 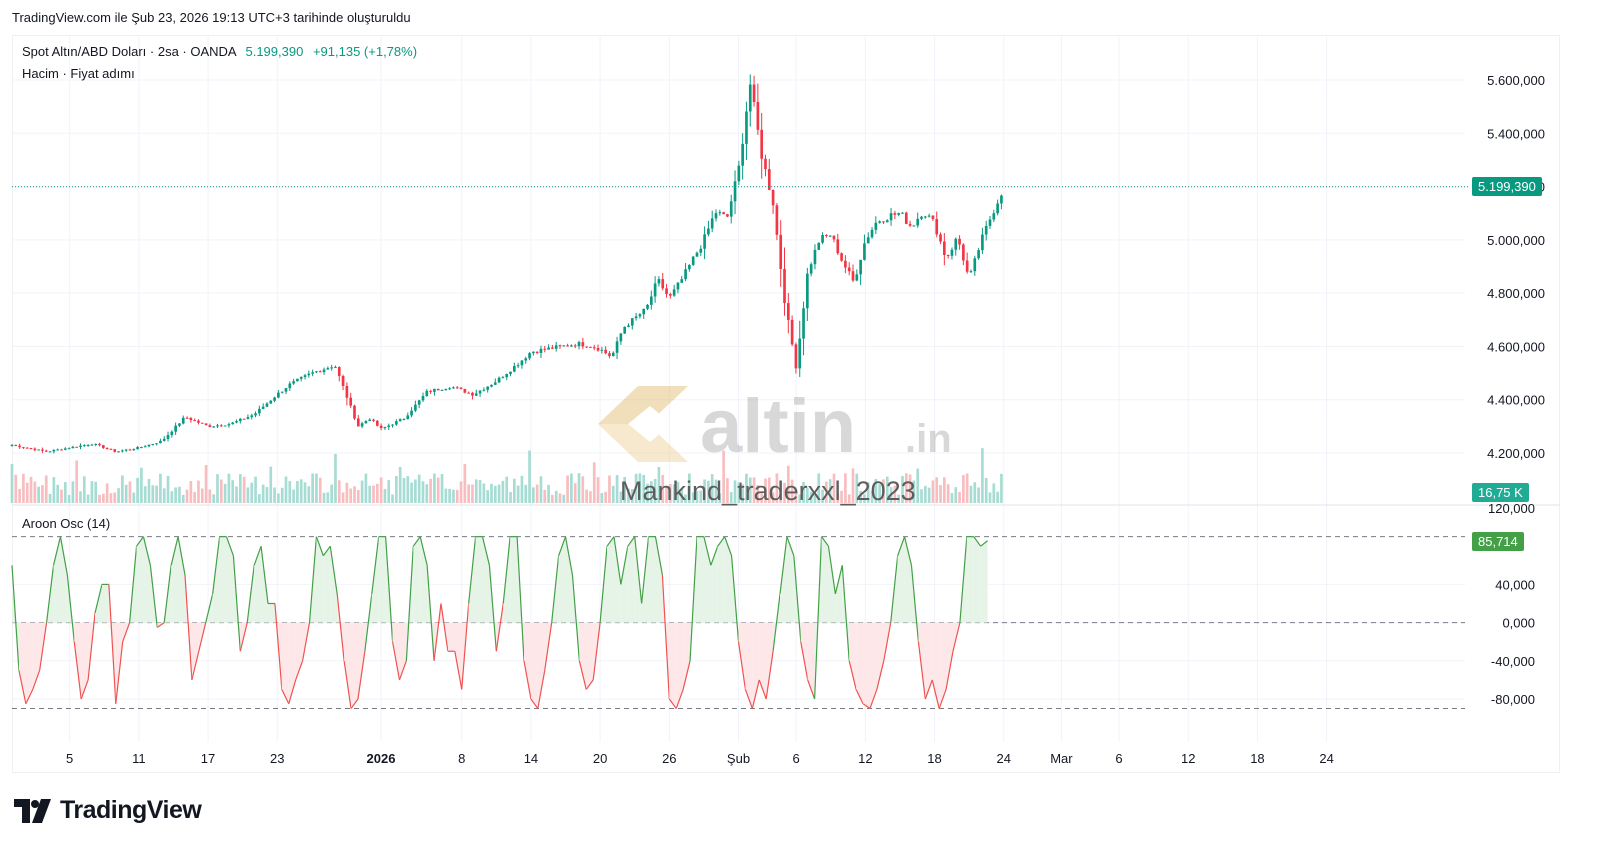 What do you see at coordinates (66, 523) in the screenshot?
I see `aroon-legend: Aroon Osc (14)` at bounding box center [66, 523].